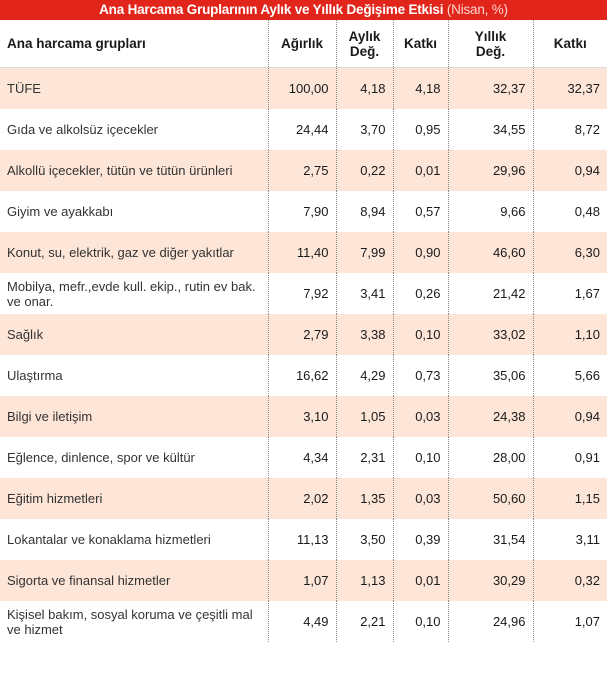 The height and width of the screenshot is (689, 607). I want to click on annual-change-cell: 31,54, so click(491, 539).